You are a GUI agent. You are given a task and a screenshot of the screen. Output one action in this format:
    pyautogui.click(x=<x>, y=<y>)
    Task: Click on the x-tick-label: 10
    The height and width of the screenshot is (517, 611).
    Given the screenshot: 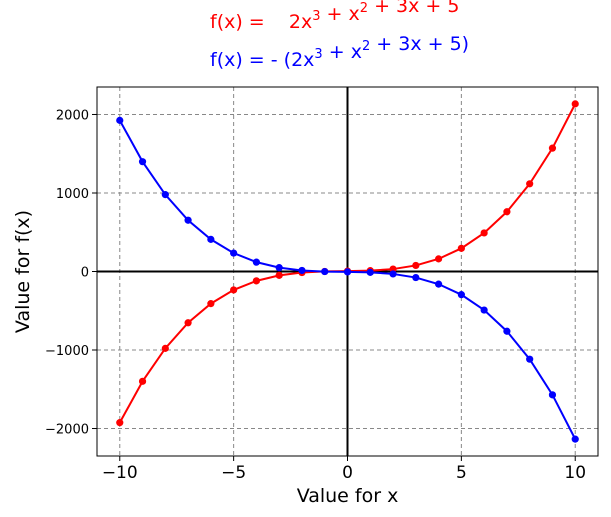 What is the action you would take?
    pyautogui.click(x=575, y=473)
    